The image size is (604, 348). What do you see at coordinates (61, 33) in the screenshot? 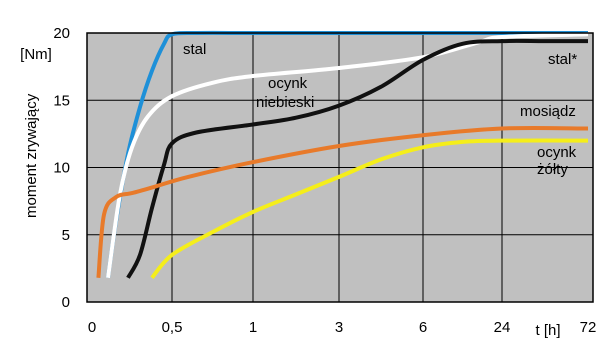
I see `y-tick-label-4: 20` at bounding box center [61, 33].